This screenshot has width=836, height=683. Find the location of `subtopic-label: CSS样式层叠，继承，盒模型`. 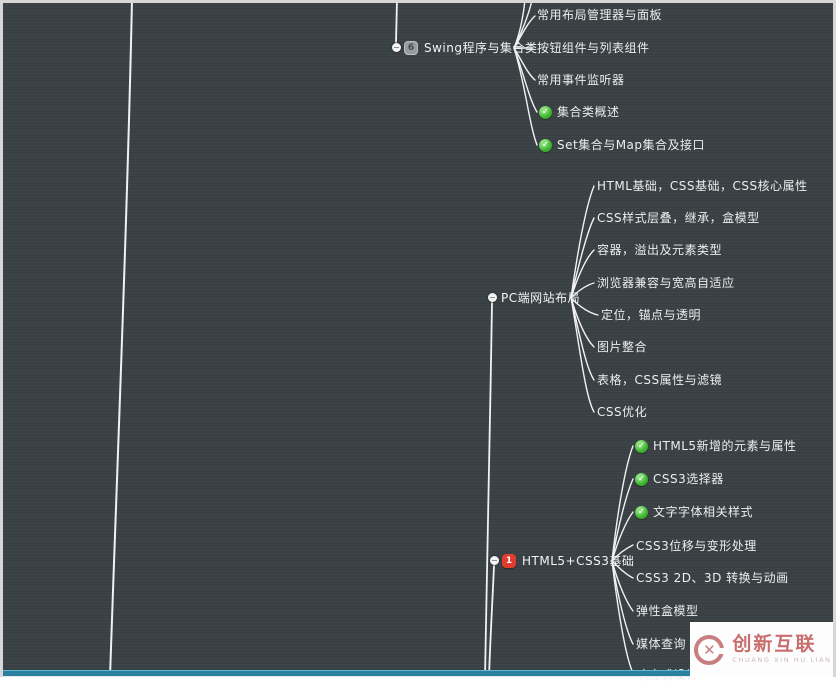

subtopic-label: CSS样式层叠，继承，盒模型 is located at coordinates (678, 218).